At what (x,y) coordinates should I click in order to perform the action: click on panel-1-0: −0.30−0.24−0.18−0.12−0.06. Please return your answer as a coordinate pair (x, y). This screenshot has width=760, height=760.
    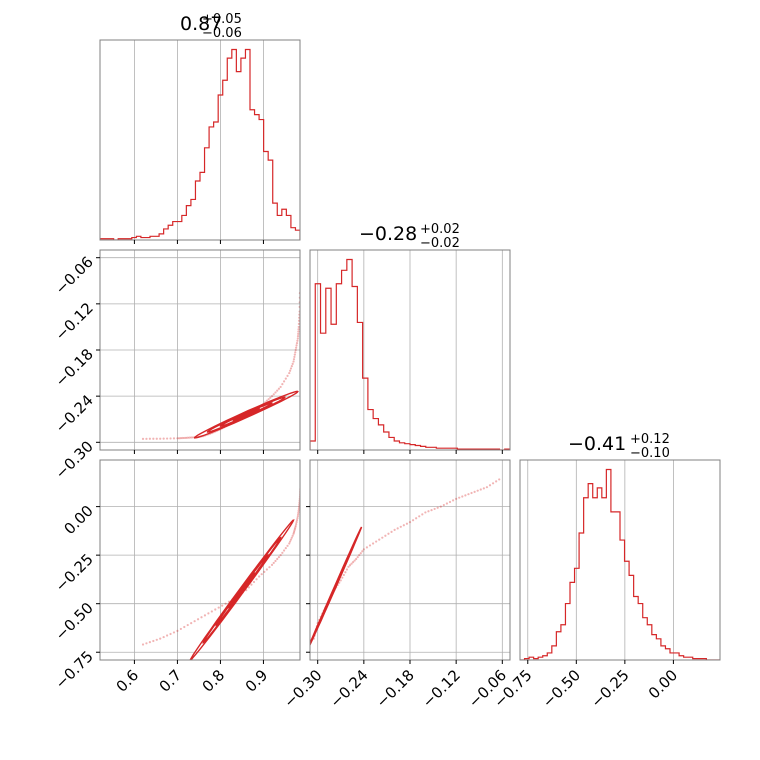
    Looking at the image, I should click on (176, 366).